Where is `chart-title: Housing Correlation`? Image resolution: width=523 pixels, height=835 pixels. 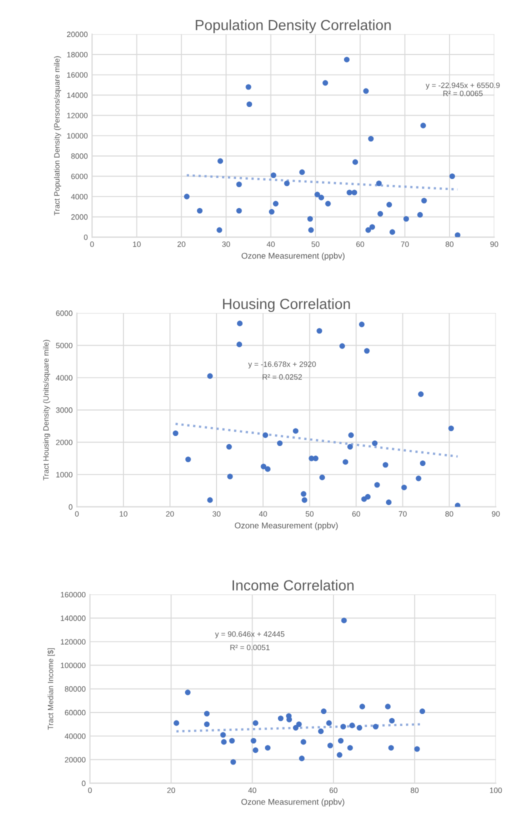
chart-title: Housing Correlation is located at coordinates (286, 305).